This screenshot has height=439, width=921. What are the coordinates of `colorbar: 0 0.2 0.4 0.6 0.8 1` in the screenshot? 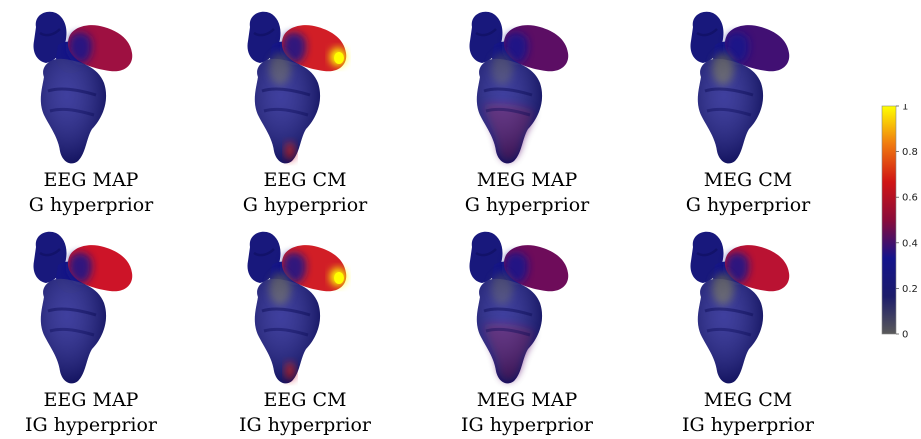 It's located at (899, 221).